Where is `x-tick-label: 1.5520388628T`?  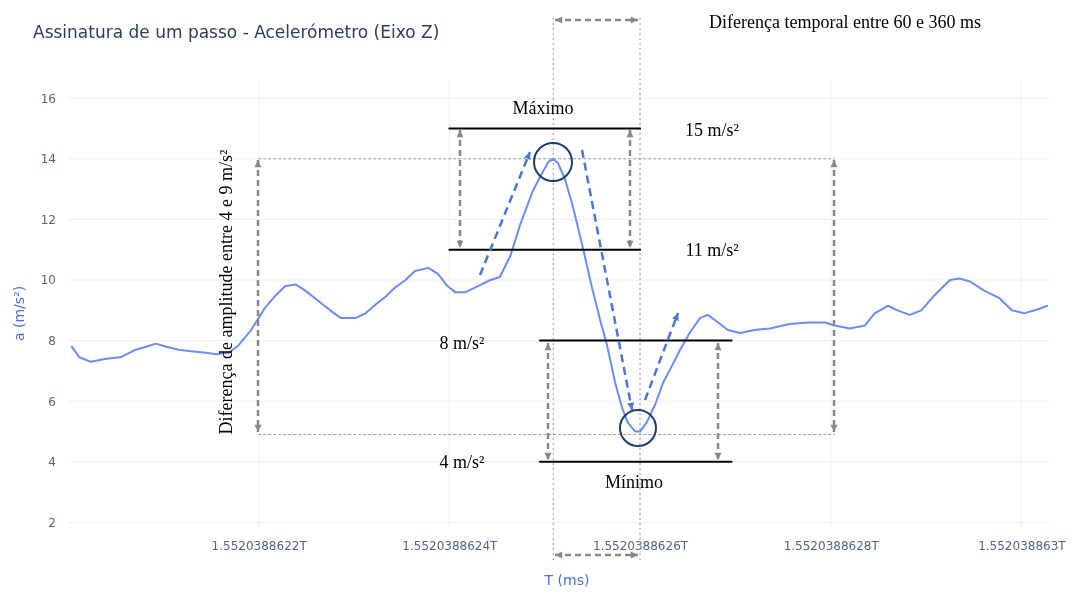
x-tick-label: 1.5520388628T is located at coordinates (831, 545).